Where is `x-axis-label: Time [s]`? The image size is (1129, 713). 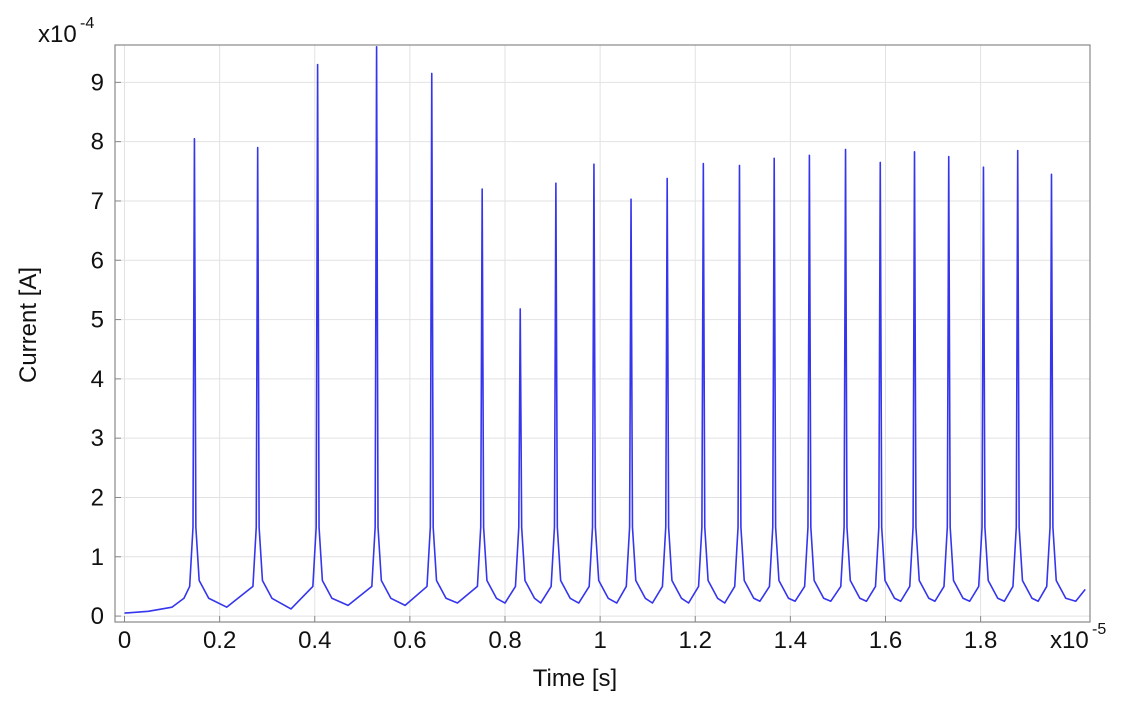 x-axis-label: Time [s] is located at coordinates (575, 678).